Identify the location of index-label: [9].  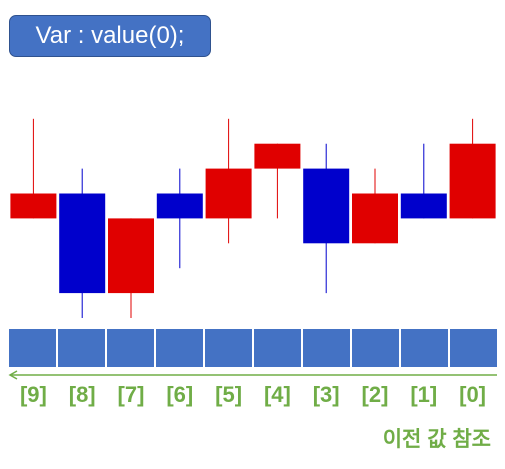
(33, 394).